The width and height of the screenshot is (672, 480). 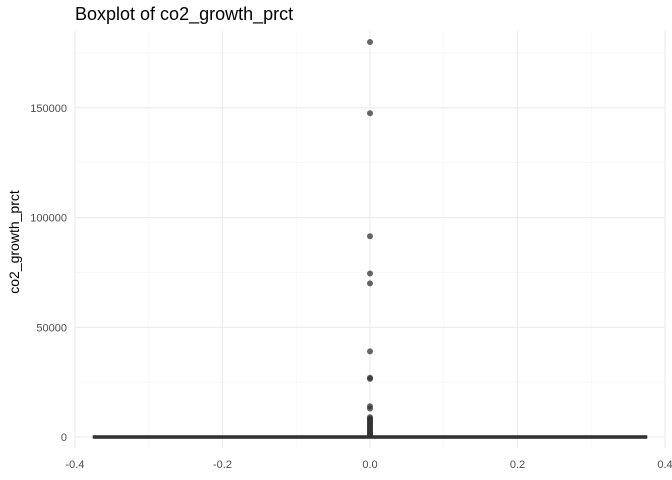 I want to click on outliers, so click(x=370, y=238).